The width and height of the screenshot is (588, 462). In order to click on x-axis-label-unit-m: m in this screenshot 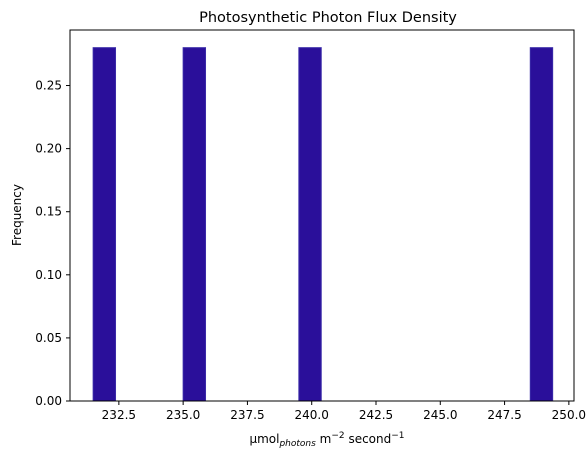, I will do `click(324, 439)`.